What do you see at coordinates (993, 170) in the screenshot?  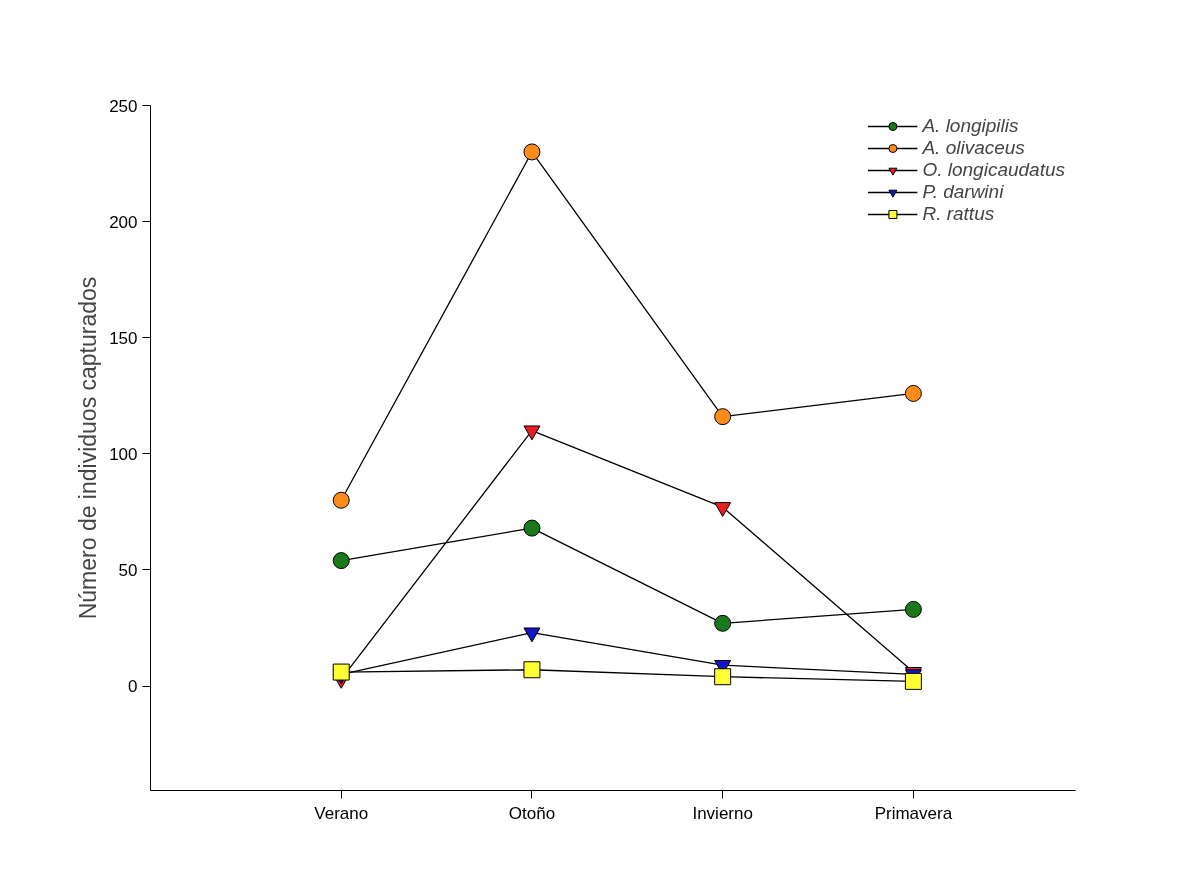 I see `legend-label: O. longicaudatus` at bounding box center [993, 170].